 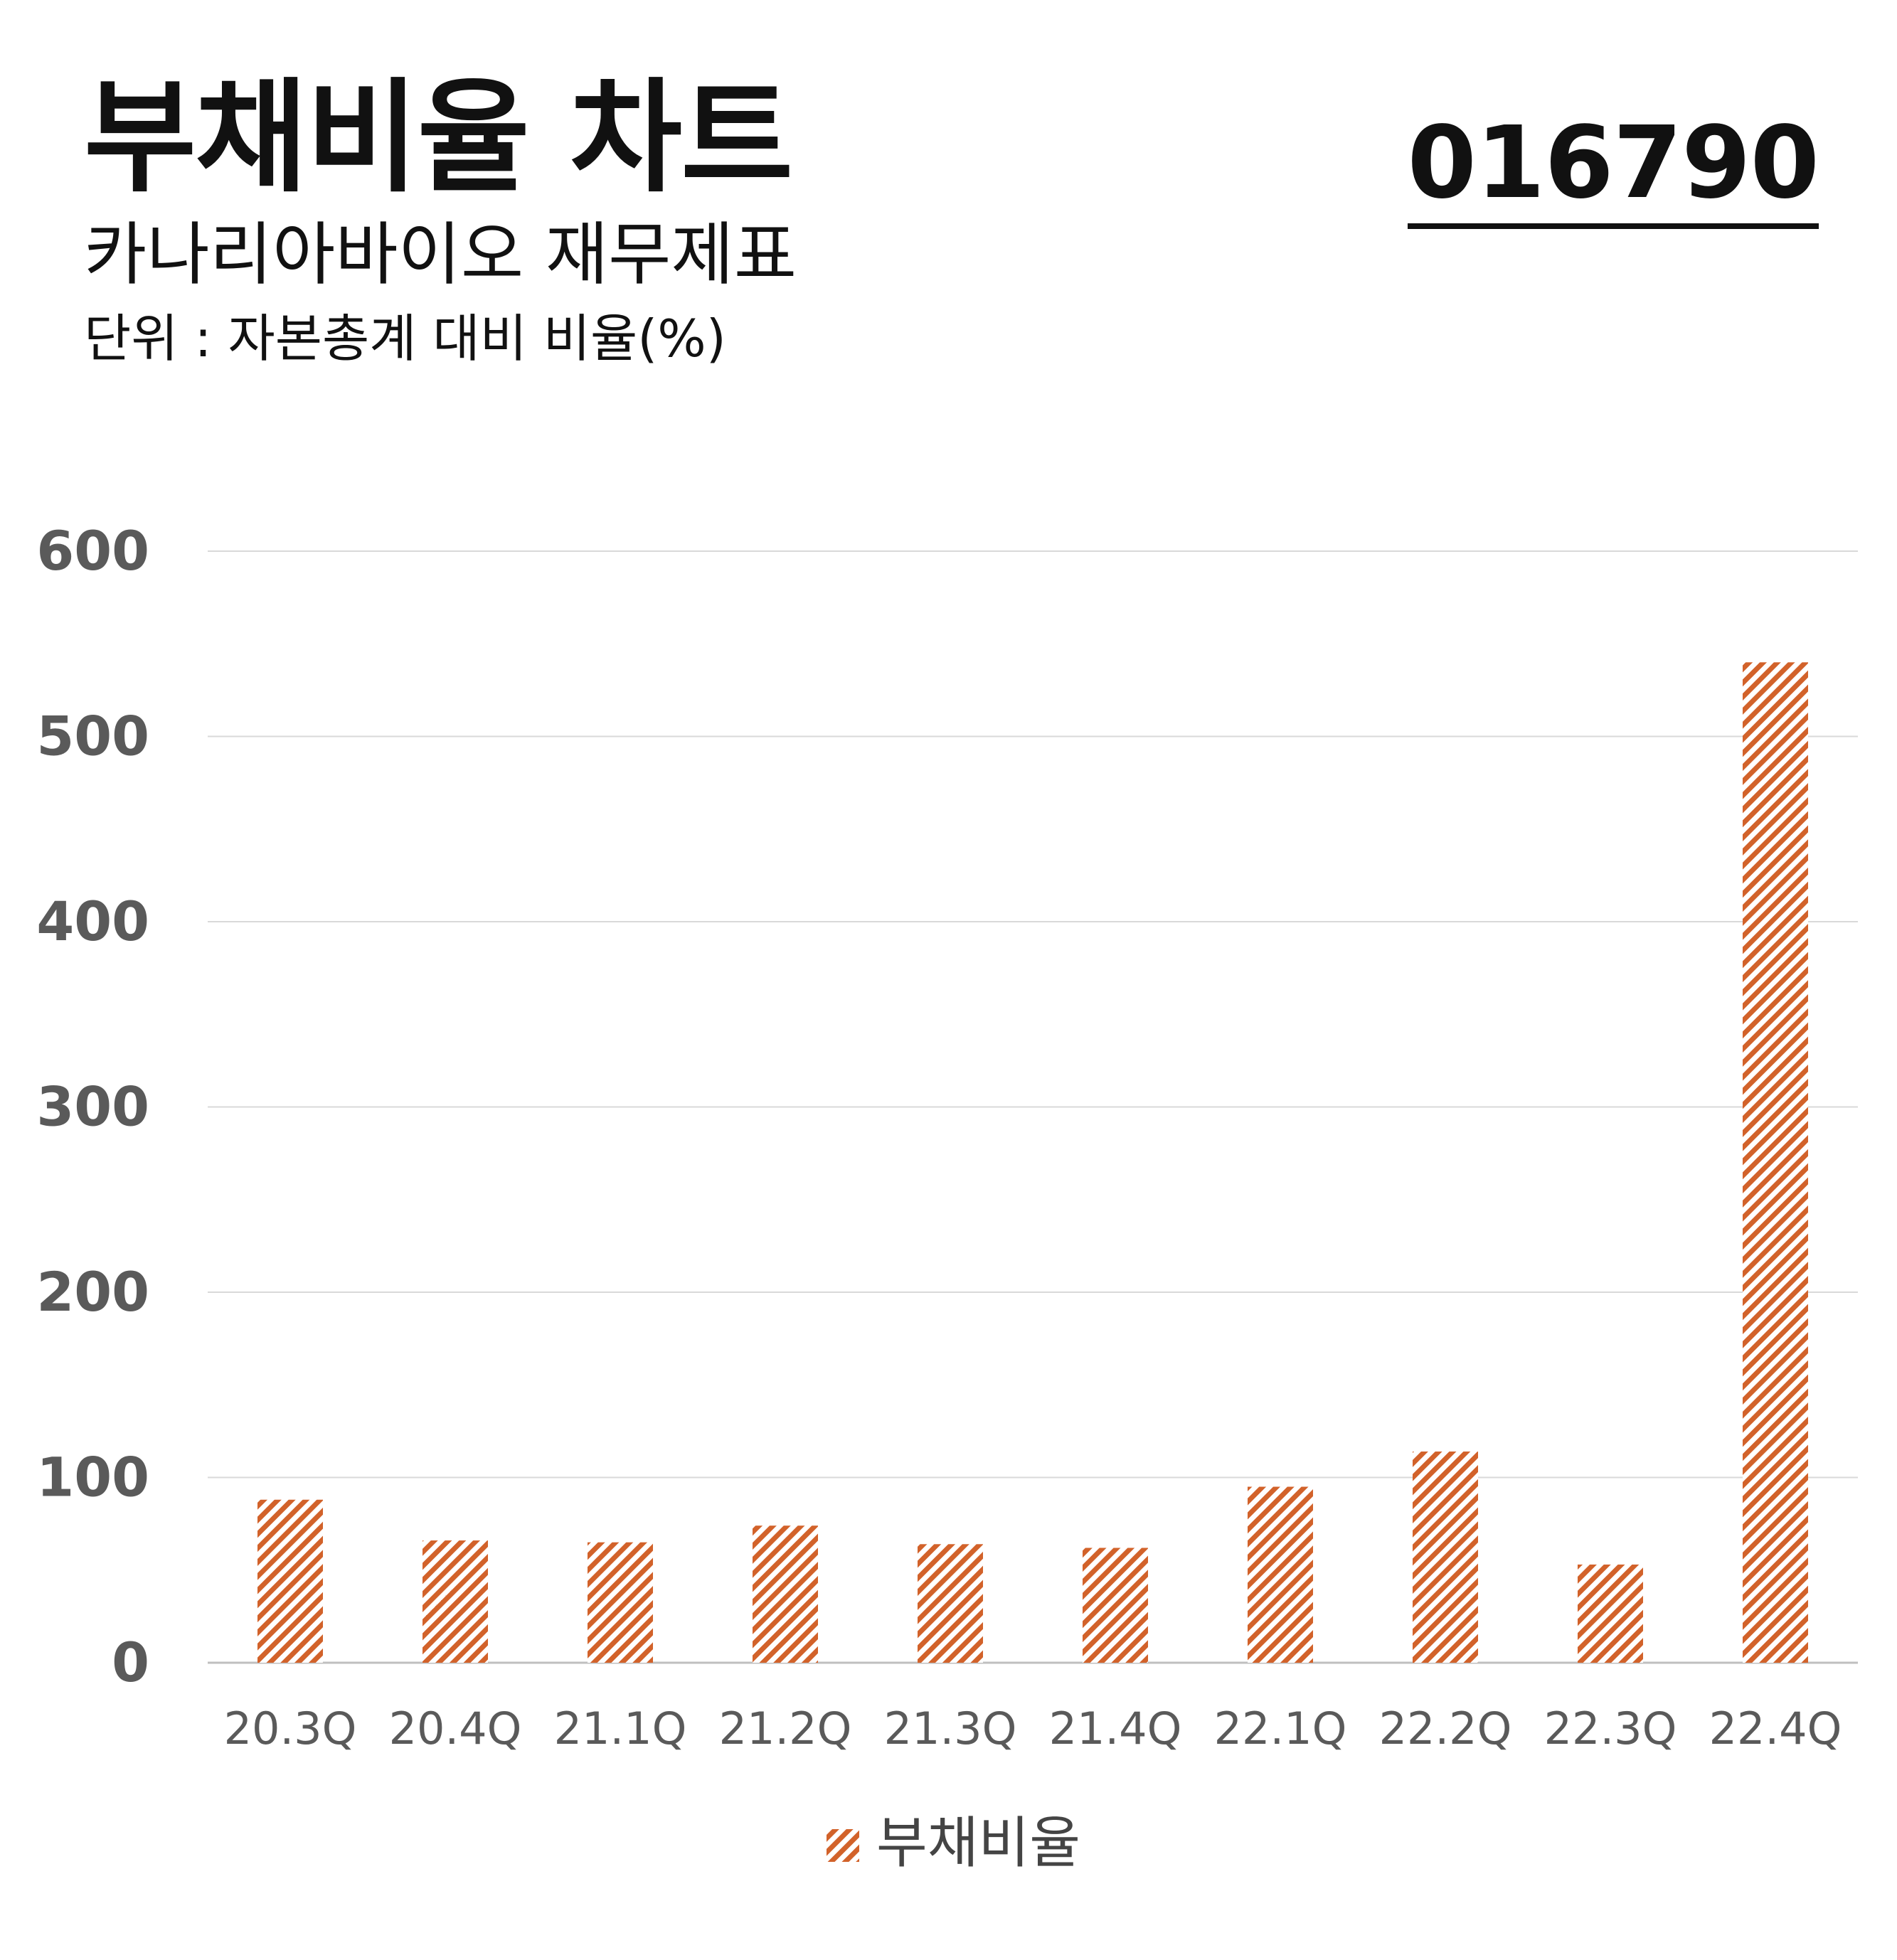 I want to click on x-tick-label: 22.3Q, so click(x=1610, y=1728).